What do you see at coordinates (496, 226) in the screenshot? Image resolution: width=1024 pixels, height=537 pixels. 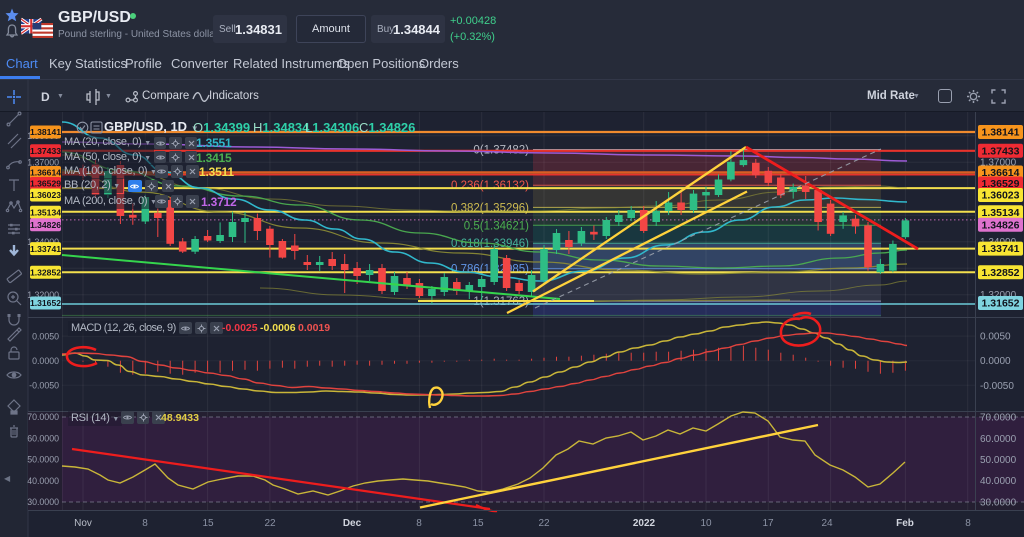 I see `svg-text: 0.5(1.34621)` at bounding box center [496, 226].